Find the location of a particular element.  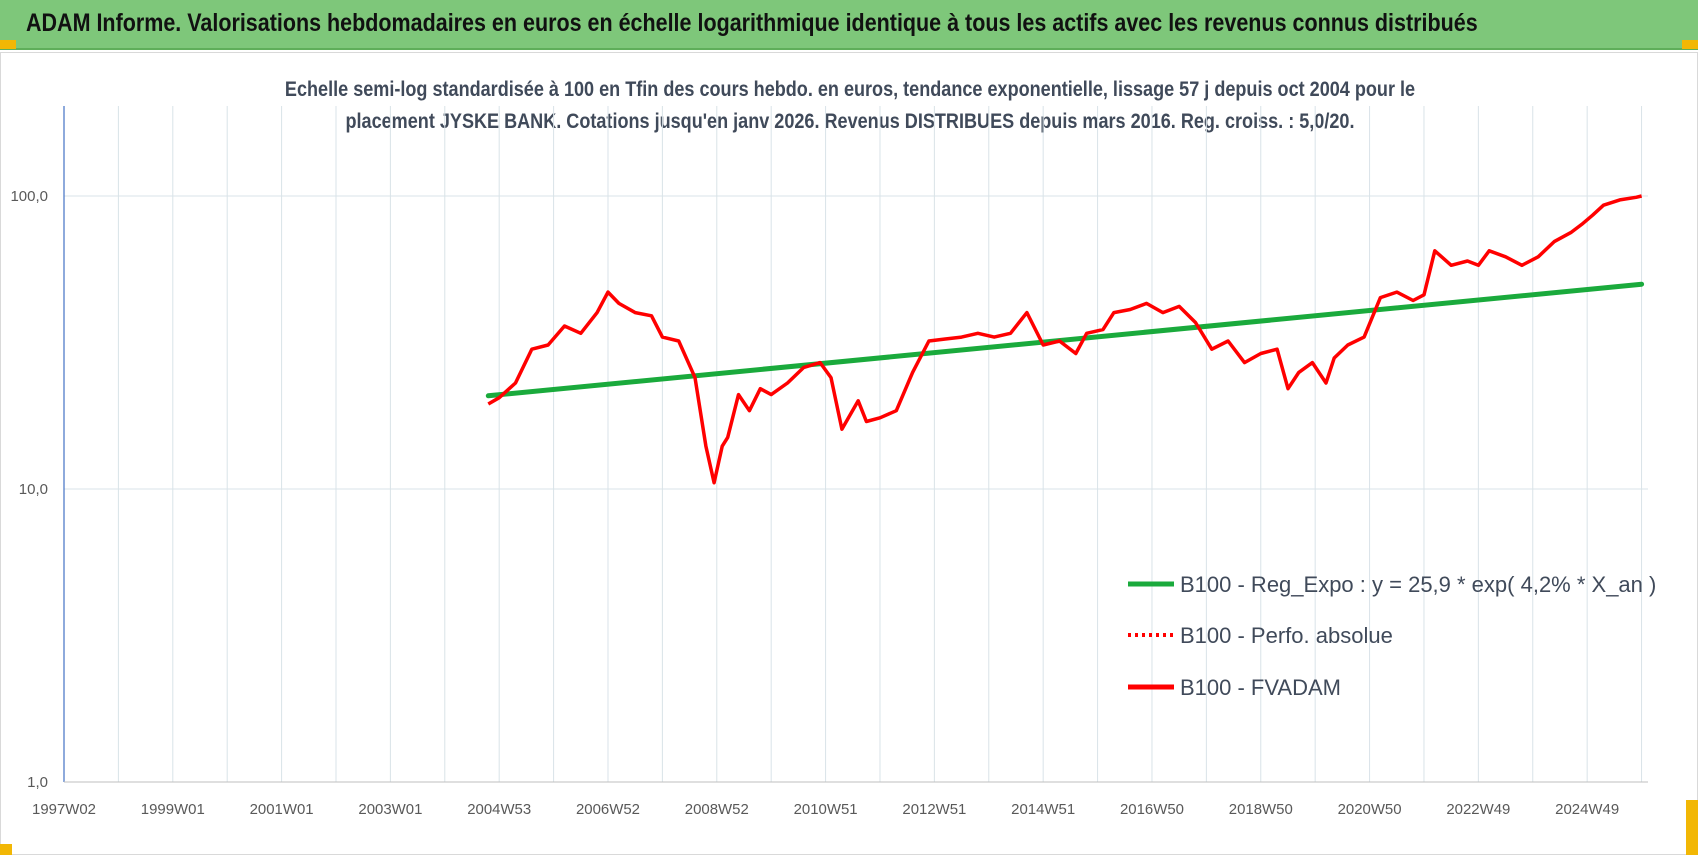

x-tick-label: 1997W02 is located at coordinates (64, 809).